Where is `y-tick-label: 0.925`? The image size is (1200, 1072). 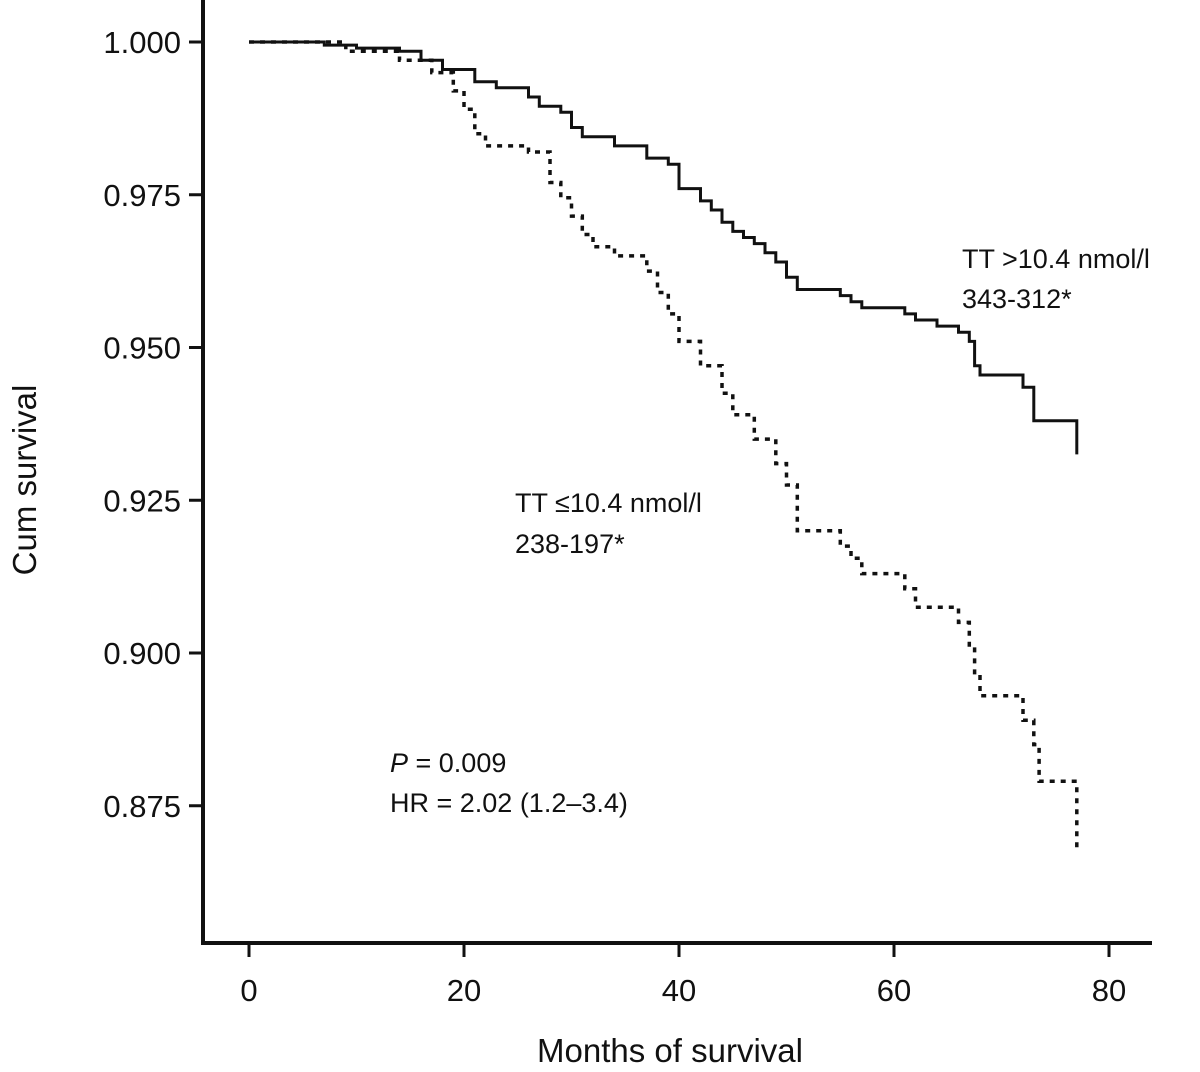 y-tick-label: 0.925 is located at coordinates (142, 500).